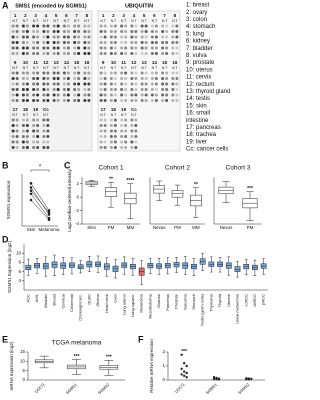  What do you see at coordinates (198, 114) in the screenshot?
I see `legend-entry: 16: small` at bounding box center [198, 114].